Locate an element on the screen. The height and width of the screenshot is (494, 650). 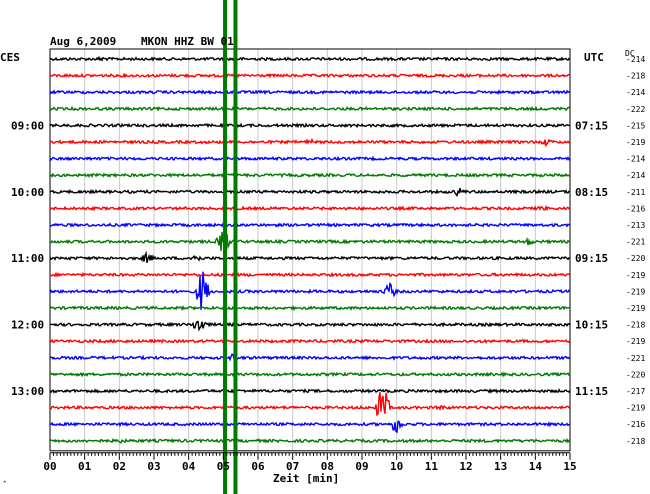
x-tick-label: 02 is located at coordinates (119, 466).